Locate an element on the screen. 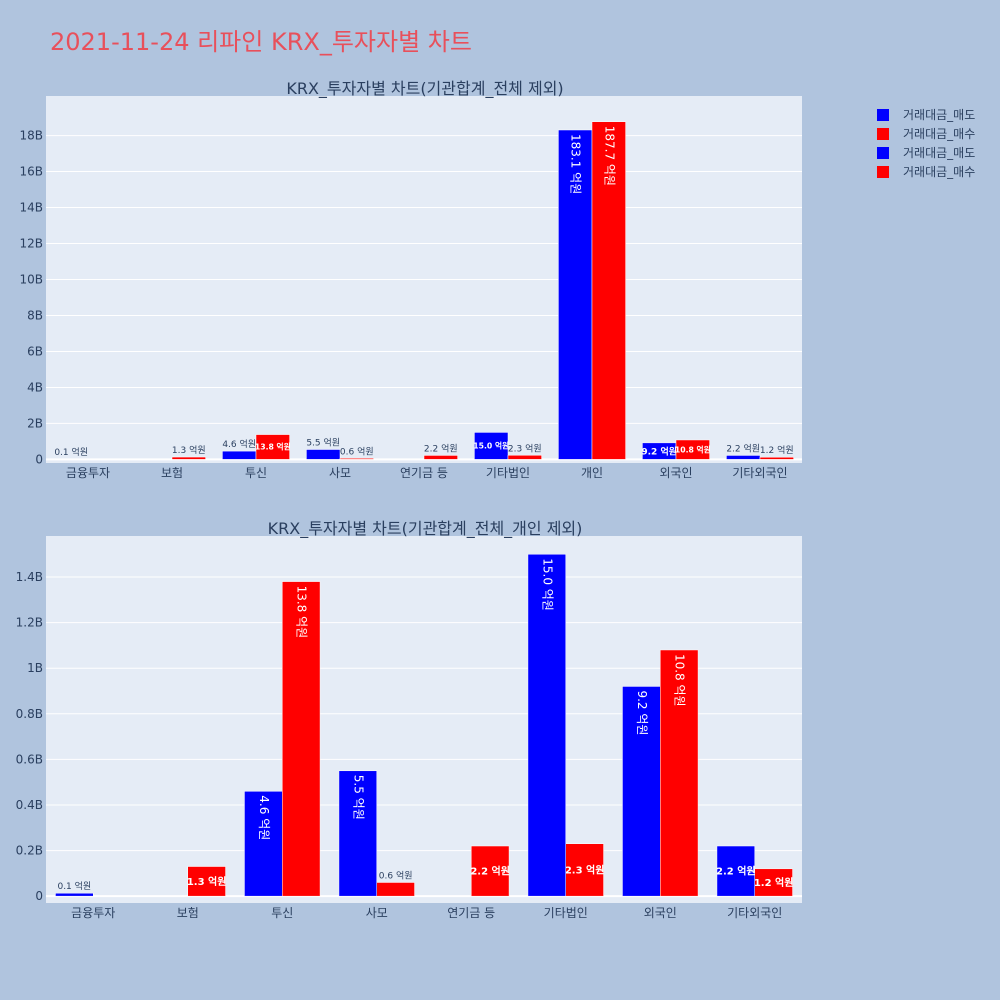  y-tick-label: 10B is located at coordinates (31, 280).